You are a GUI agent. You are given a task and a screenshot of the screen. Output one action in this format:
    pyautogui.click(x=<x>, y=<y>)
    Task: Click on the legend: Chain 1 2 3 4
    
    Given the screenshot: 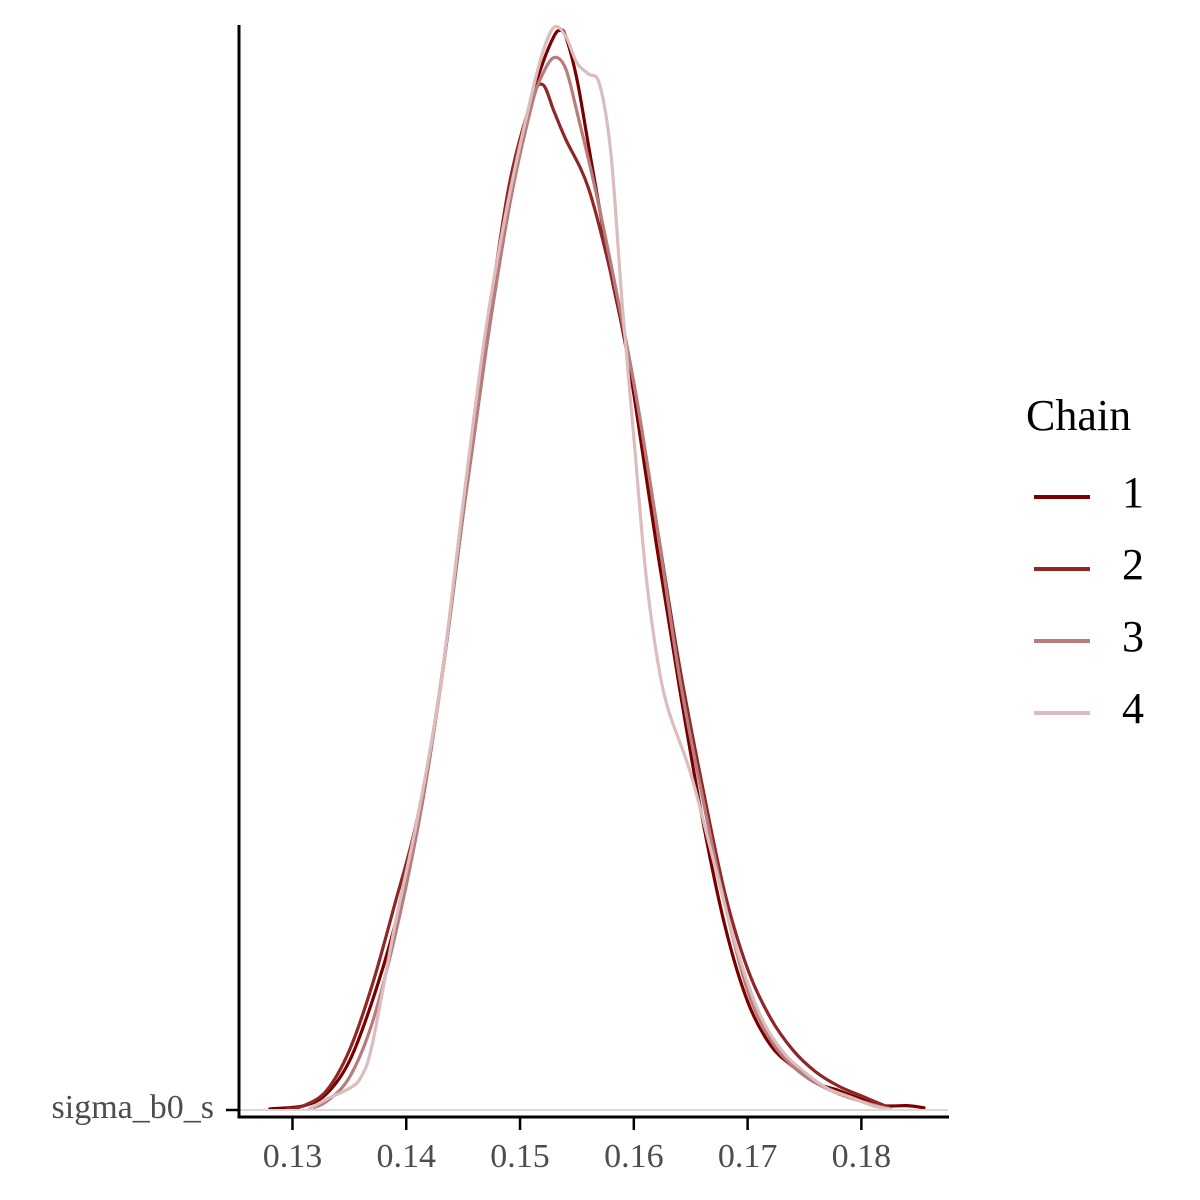 What is the action you would take?
    pyautogui.click(x=1085, y=562)
    